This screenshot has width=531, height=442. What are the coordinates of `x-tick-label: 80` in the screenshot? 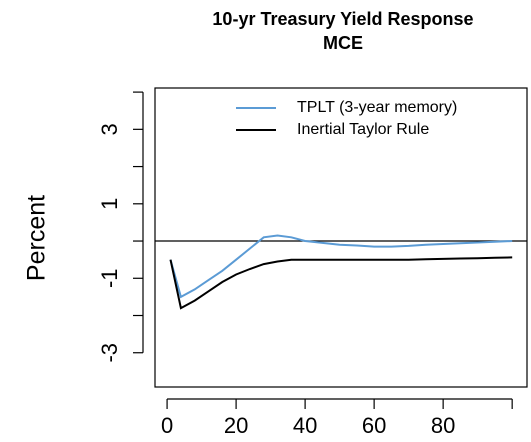 It's located at (443, 425).